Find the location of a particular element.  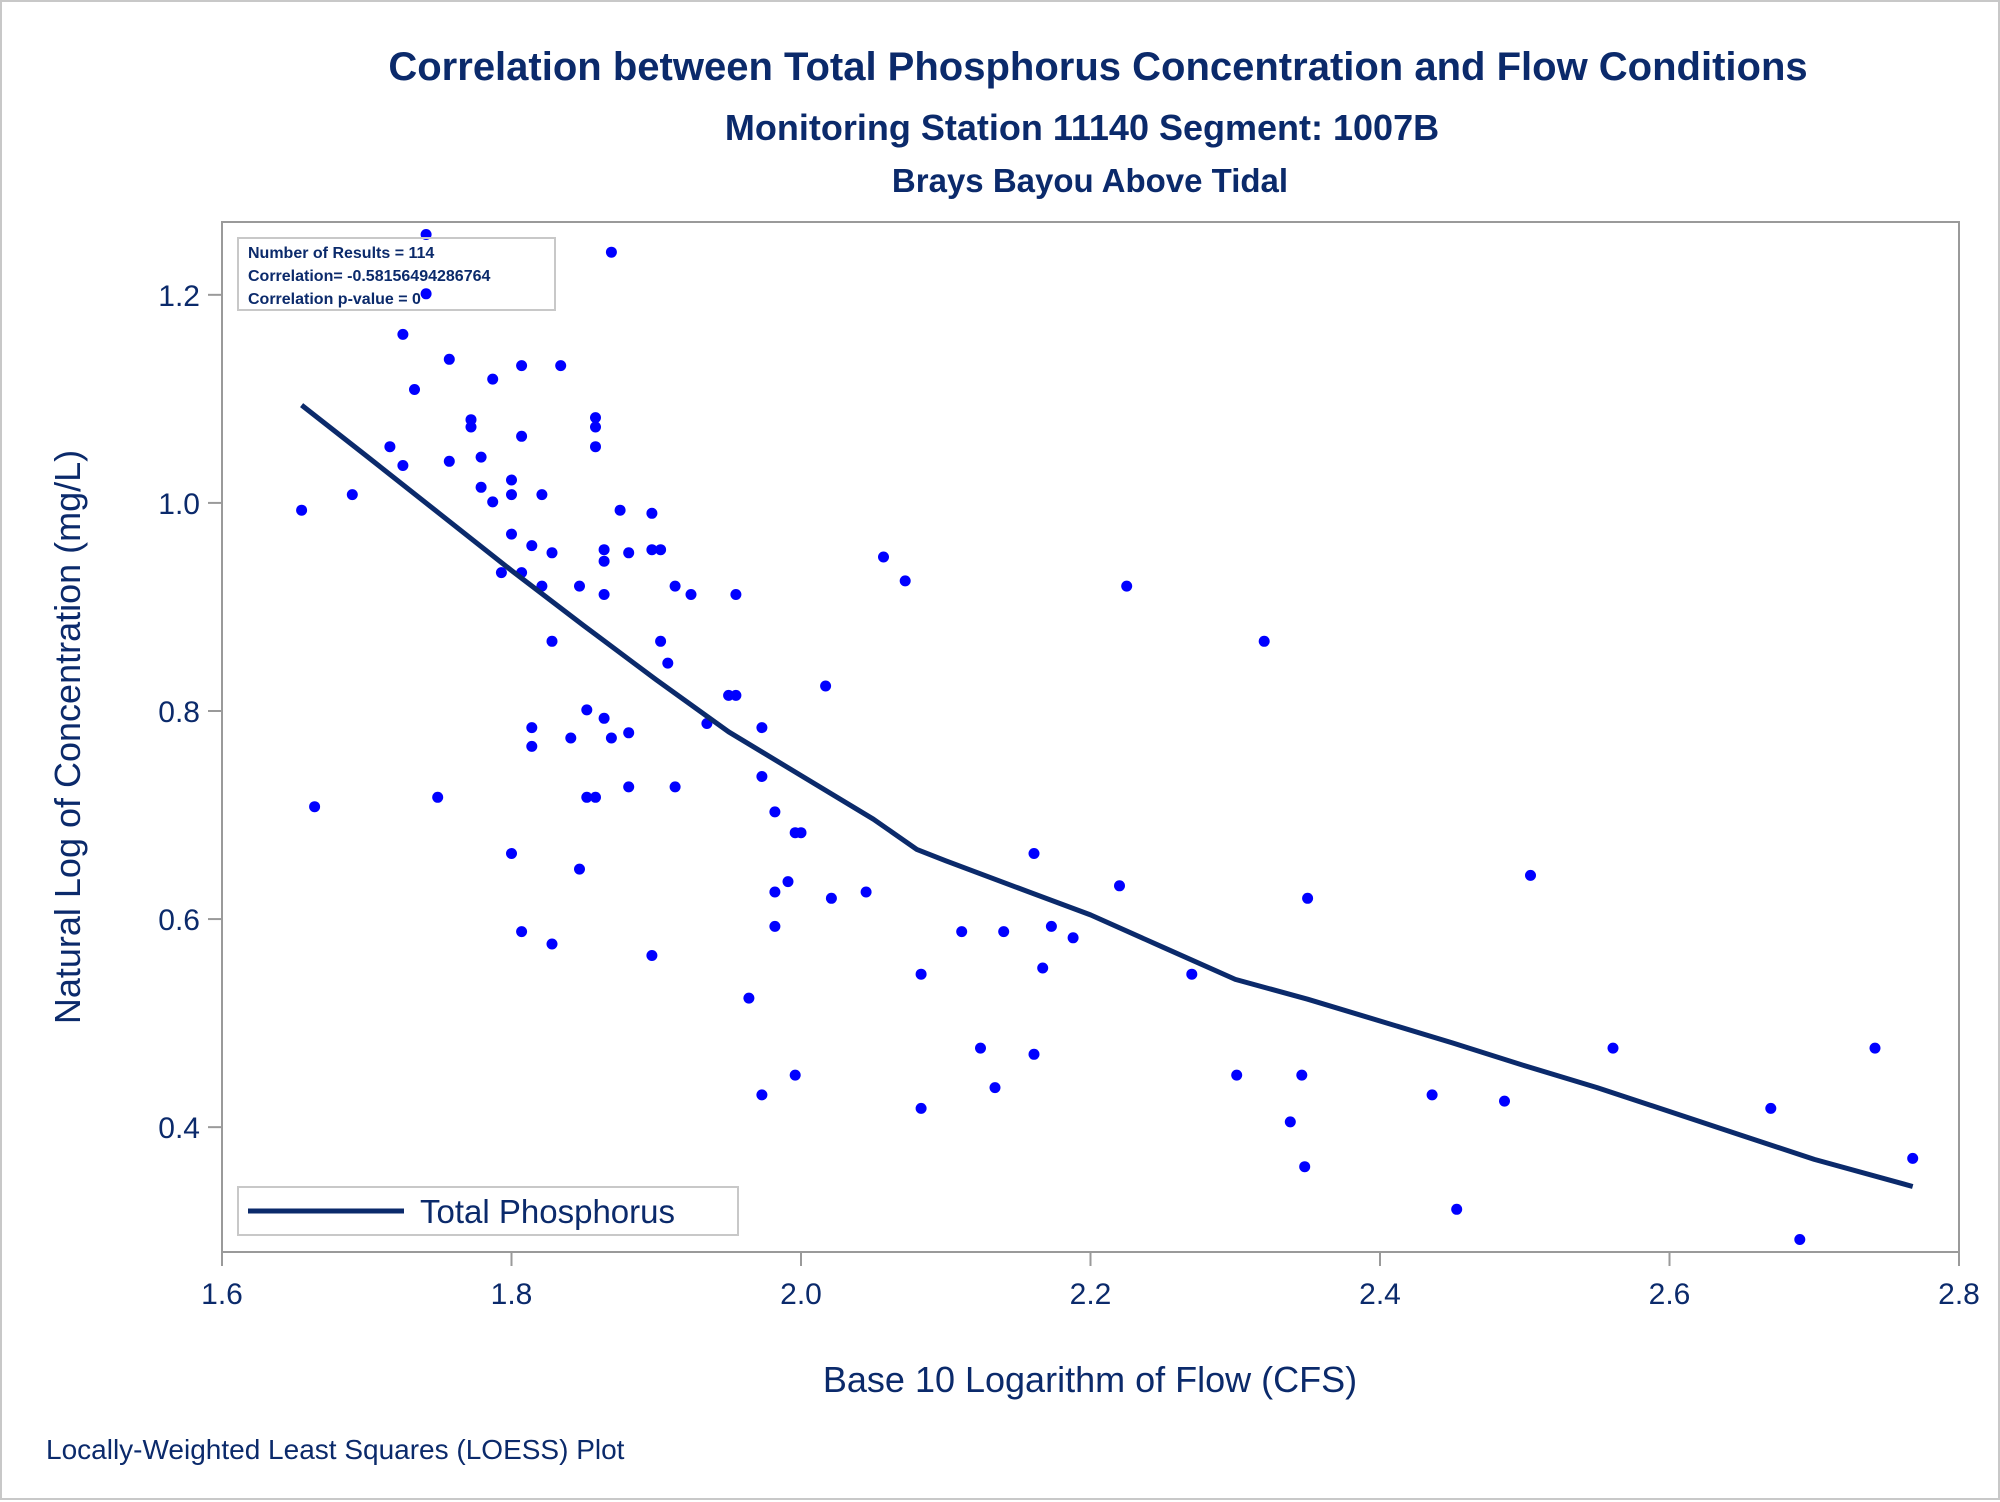

x-tick-label: 2.4 is located at coordinates (1380, 1294).